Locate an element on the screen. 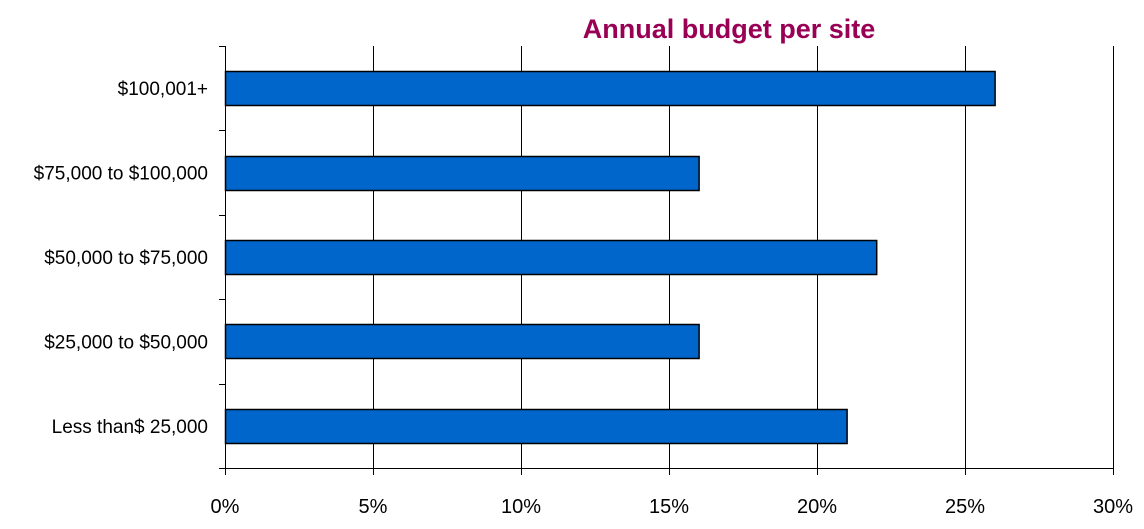 This screenshot has height=529, width=1144. y-category-label: $25,000 to $50,000 is located at coordinates (126, 342).